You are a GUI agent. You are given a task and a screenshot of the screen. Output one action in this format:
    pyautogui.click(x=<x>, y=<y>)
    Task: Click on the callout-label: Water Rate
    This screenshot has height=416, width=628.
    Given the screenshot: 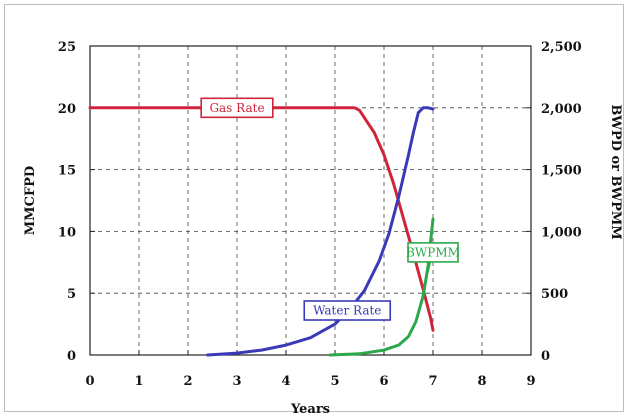 What is the action you would take?
    pyautogui.click(x=347, y=311)
    